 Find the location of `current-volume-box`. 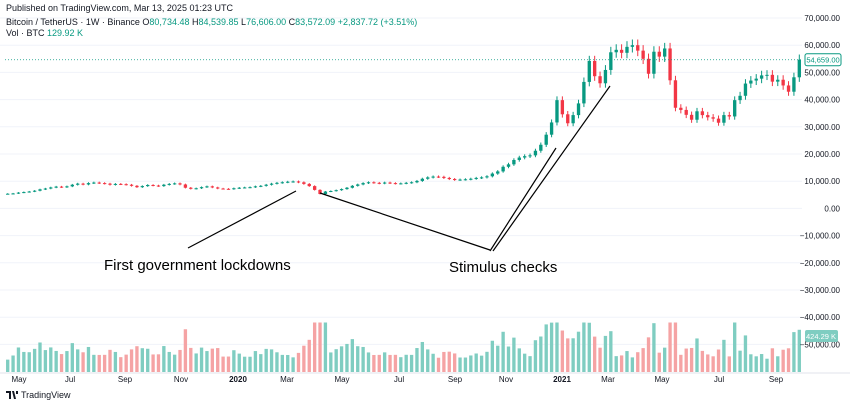

current-volume-box is located at coordinates (821, 335).